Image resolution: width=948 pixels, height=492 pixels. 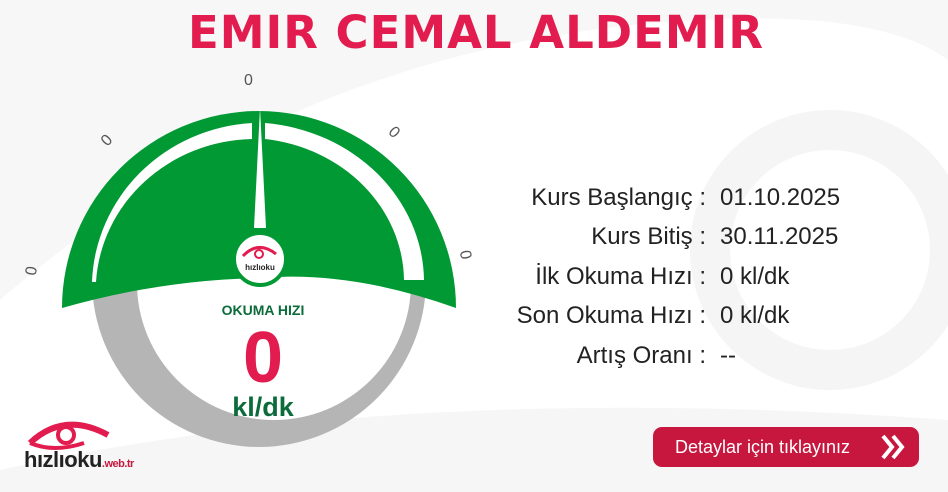 I want to click on gauge-needle, so click(x=260, y=168).